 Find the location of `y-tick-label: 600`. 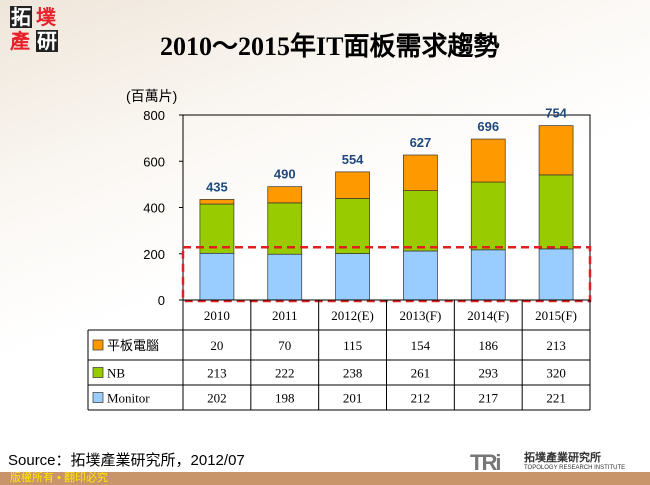

y-tick-label: 600 is located at coordinates (154, 161).